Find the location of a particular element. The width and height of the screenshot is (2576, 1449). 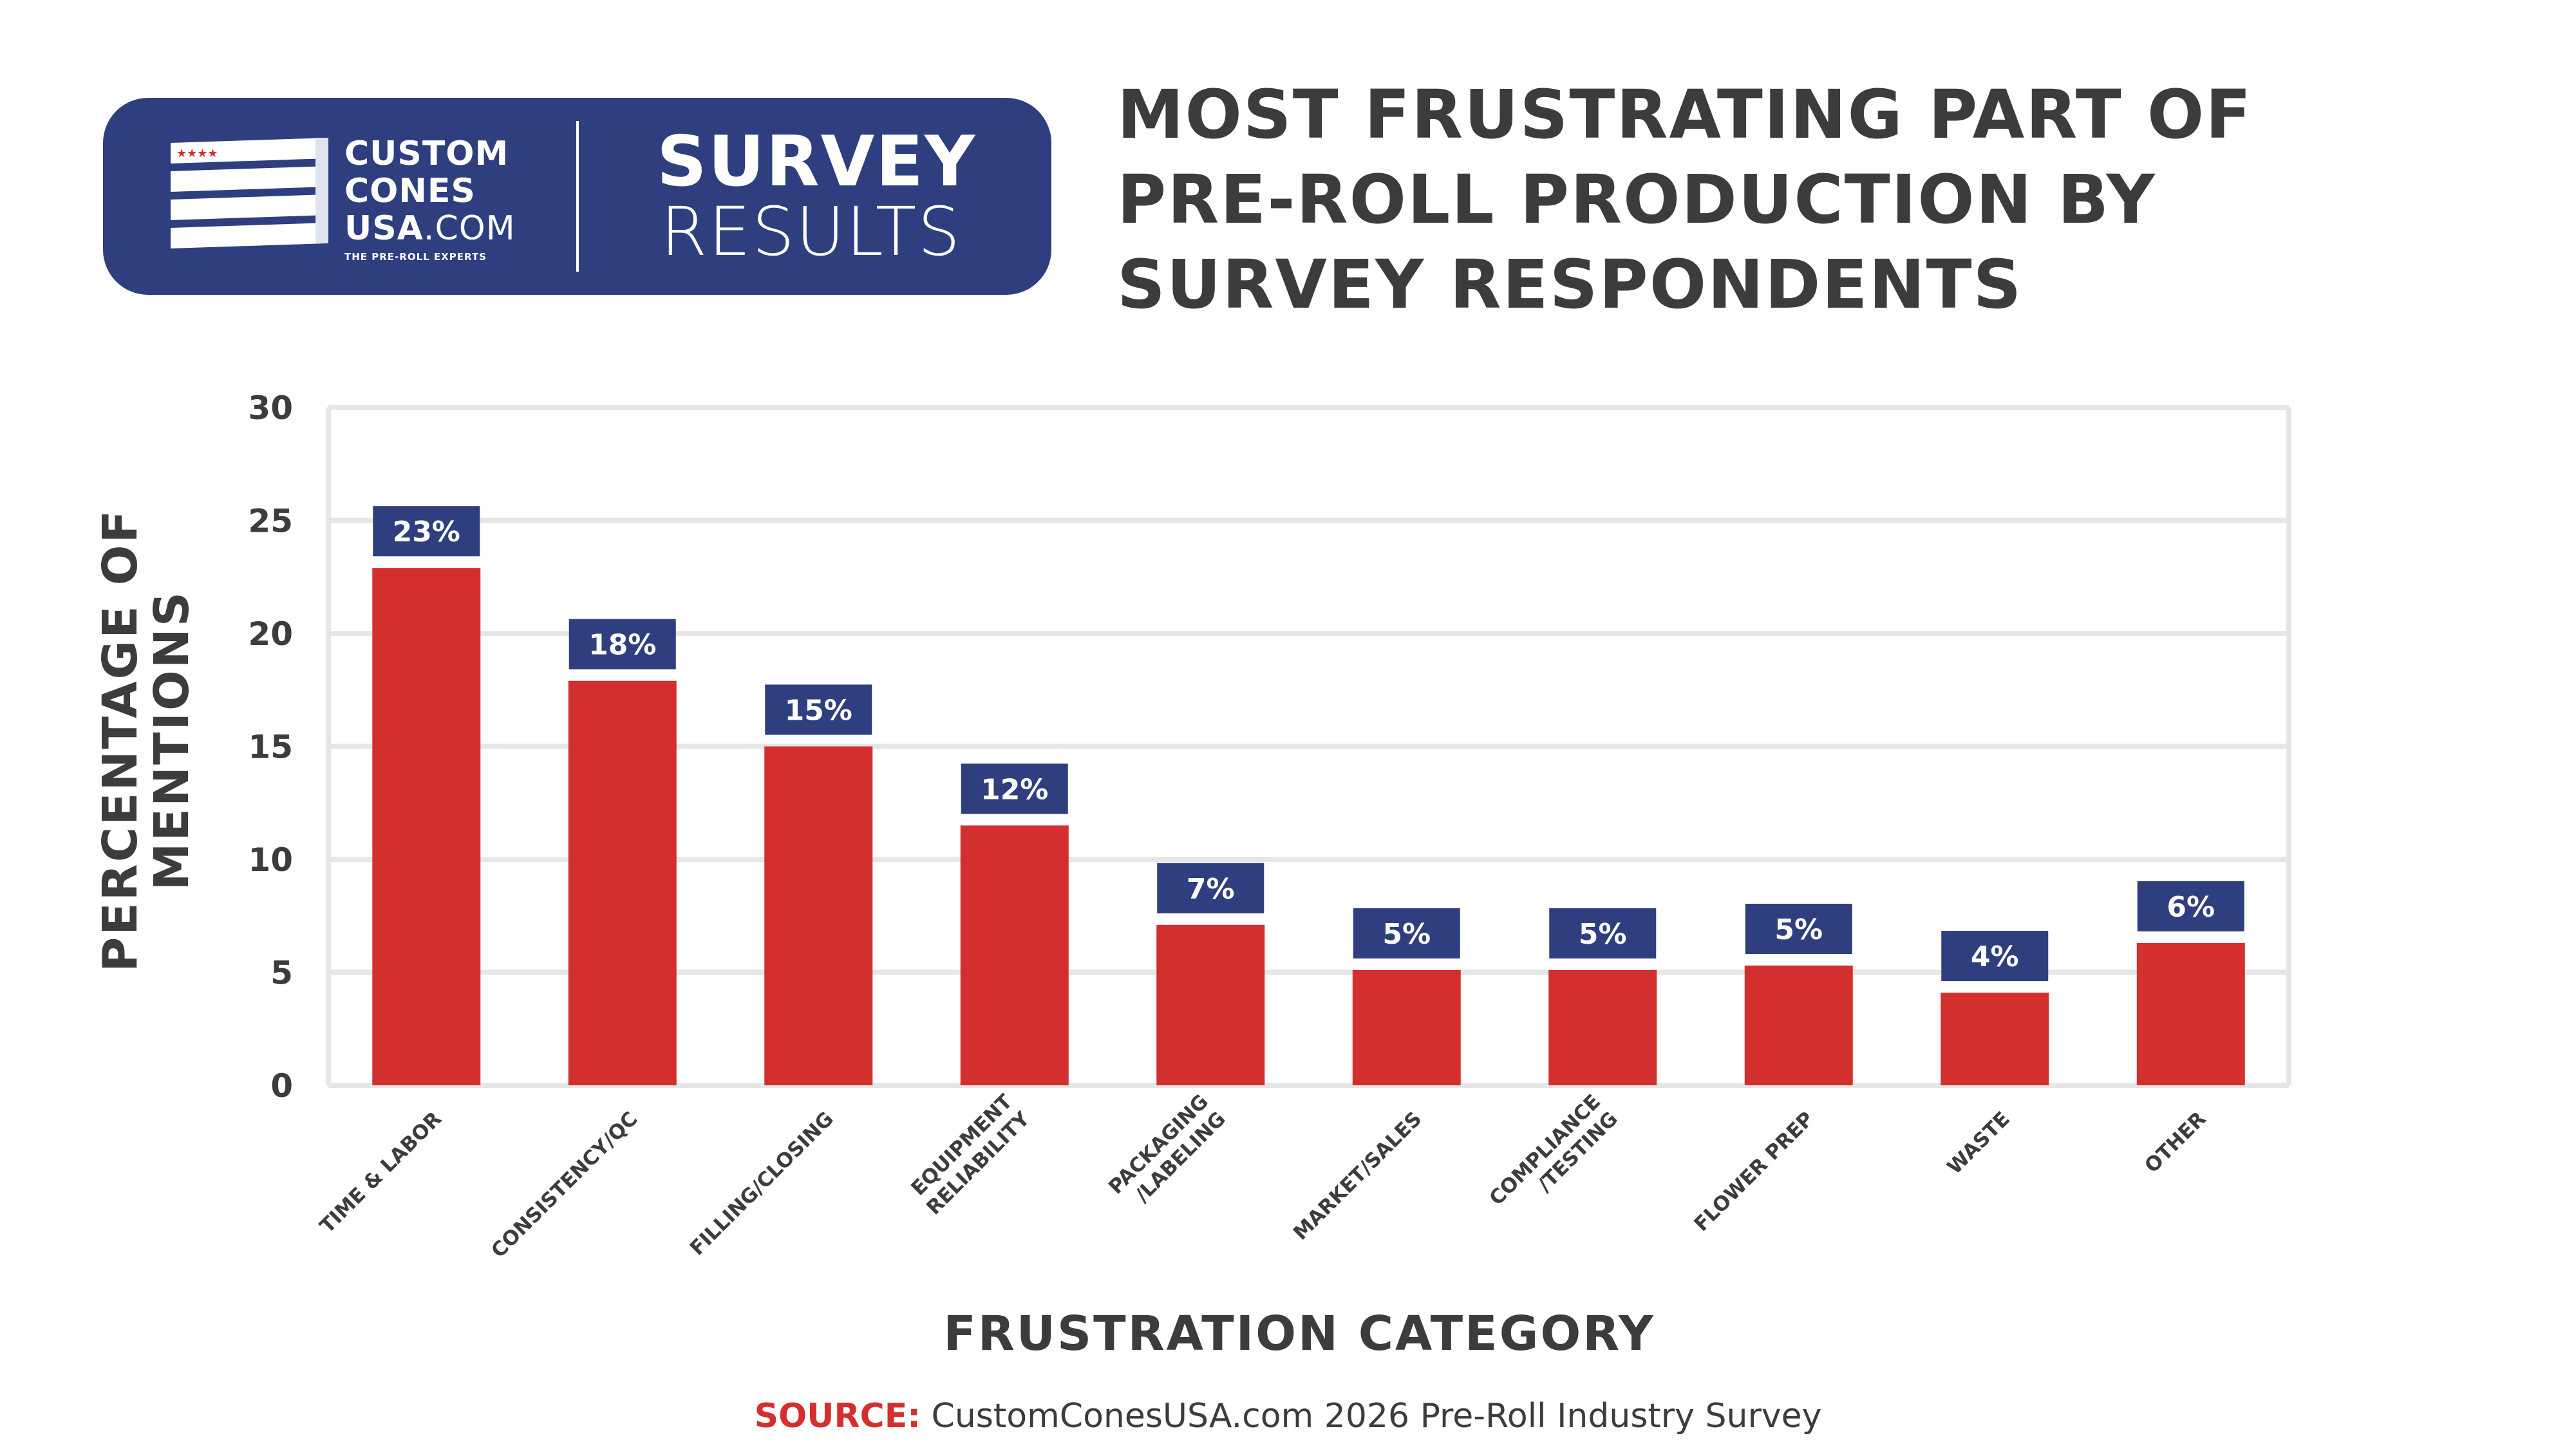

data-label-text-7: 5% is located at coordinates (1798, 929).